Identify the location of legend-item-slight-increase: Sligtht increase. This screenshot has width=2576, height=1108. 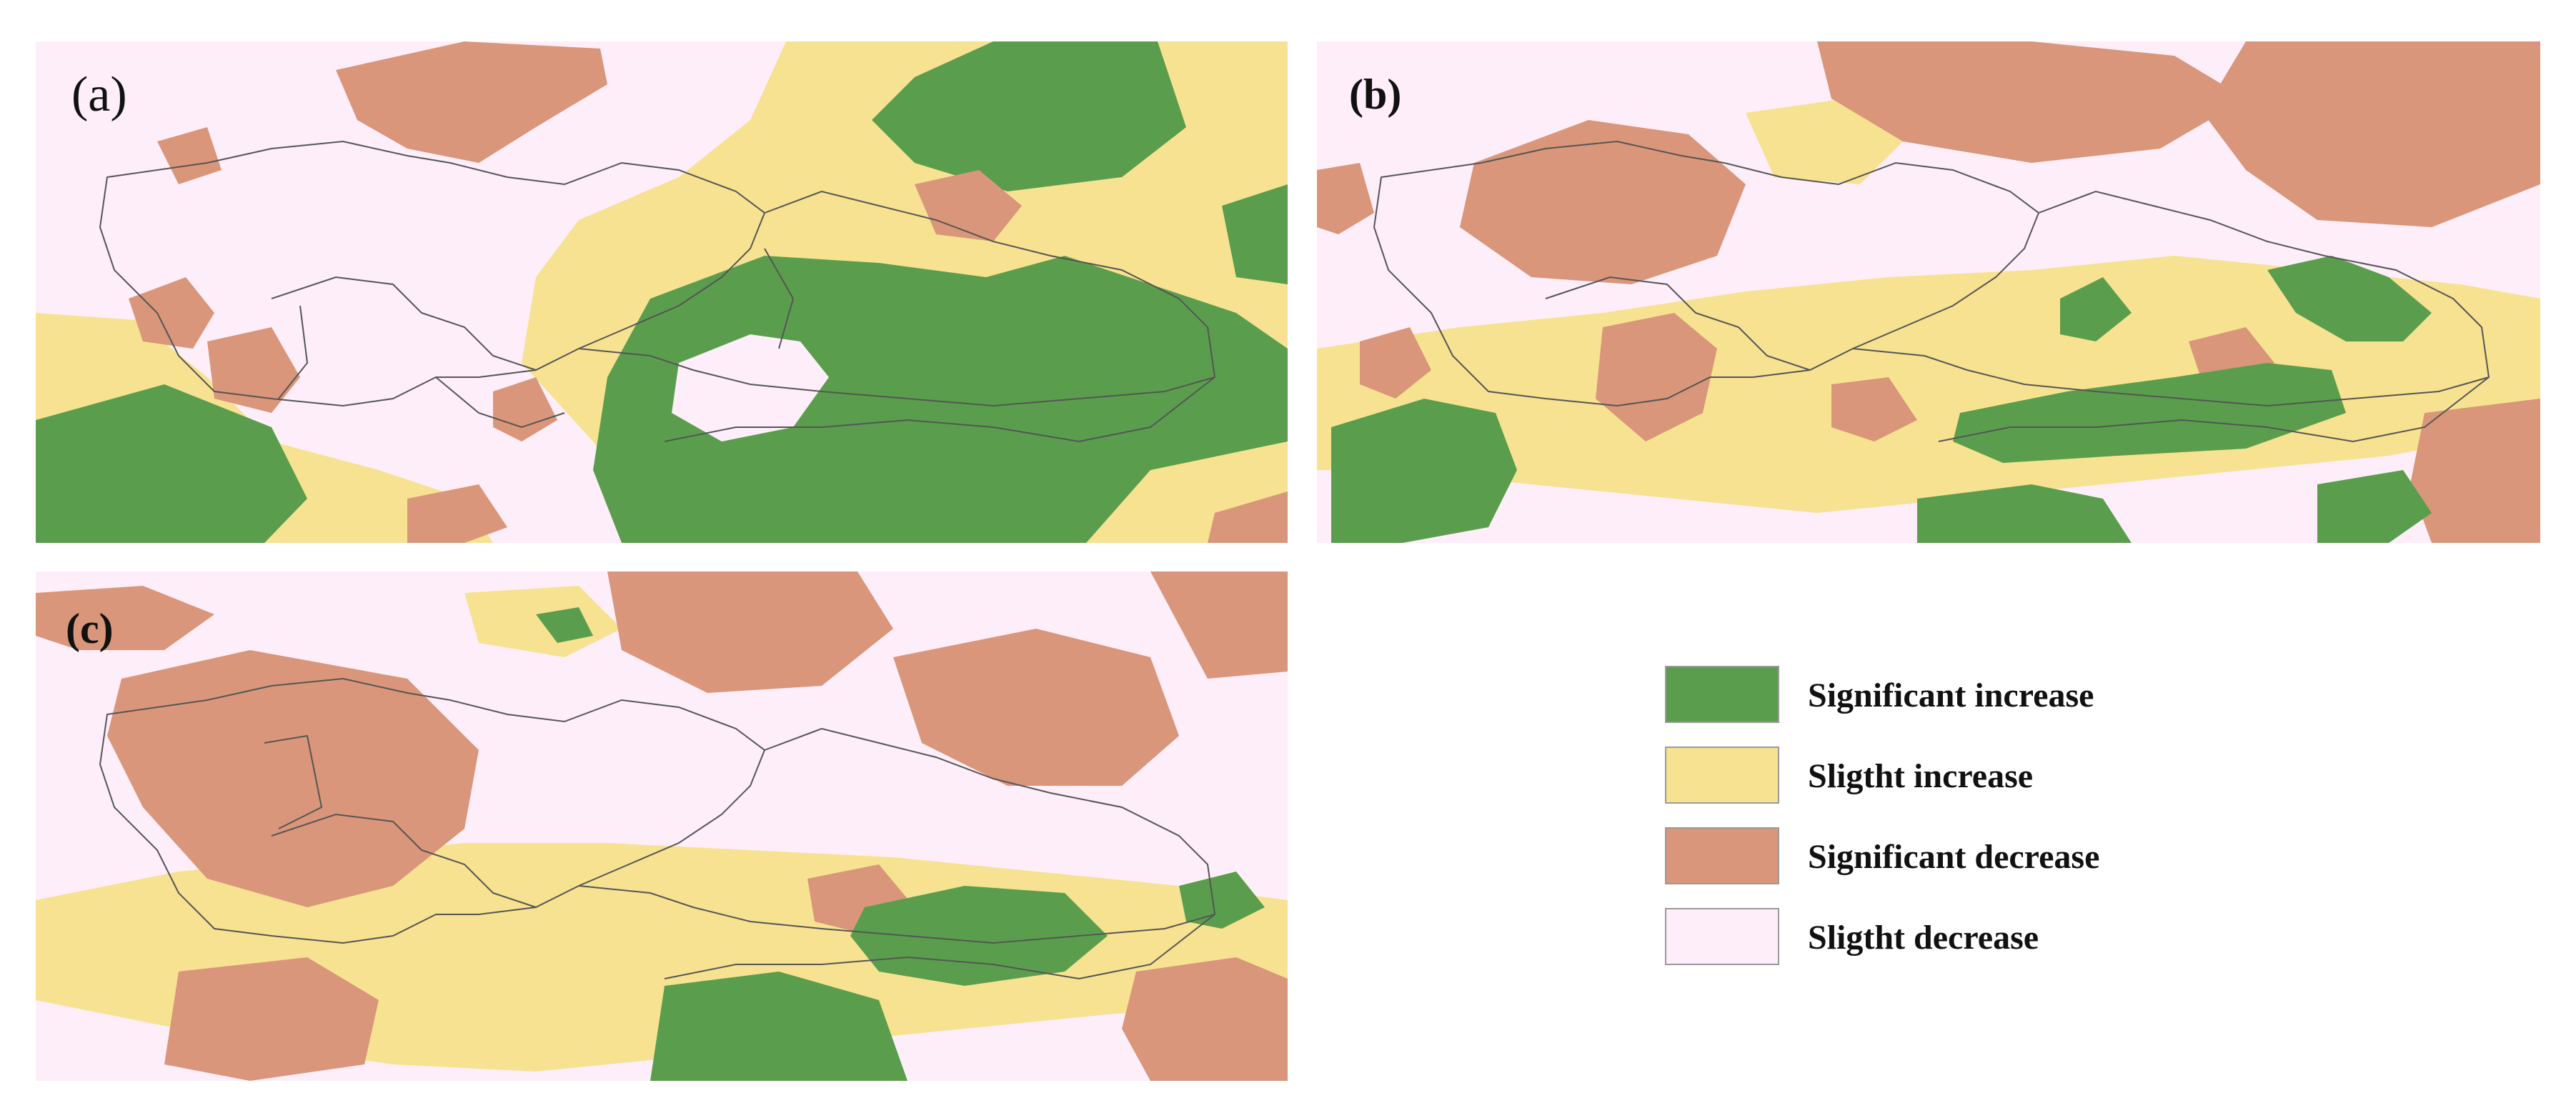
(1986, 775).